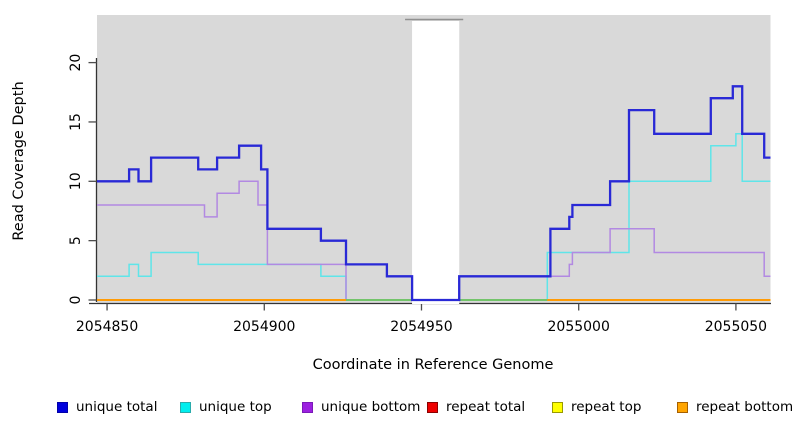  Describe the element at coordinates (486, 407) in the screenshot. I see `legend-label: repeat total` at that location.